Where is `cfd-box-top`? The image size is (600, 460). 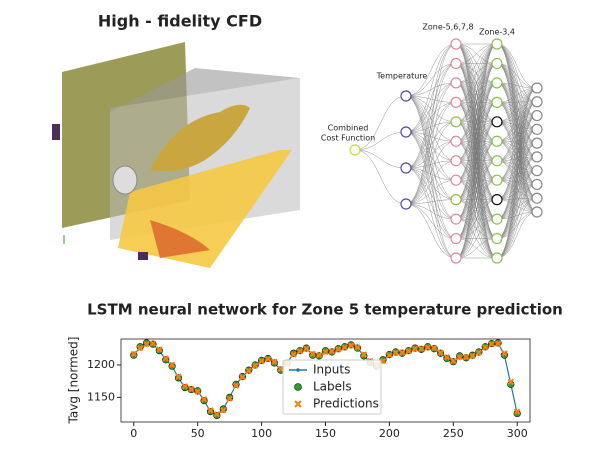 cfd-box-top is located at coordinates (205, 90).